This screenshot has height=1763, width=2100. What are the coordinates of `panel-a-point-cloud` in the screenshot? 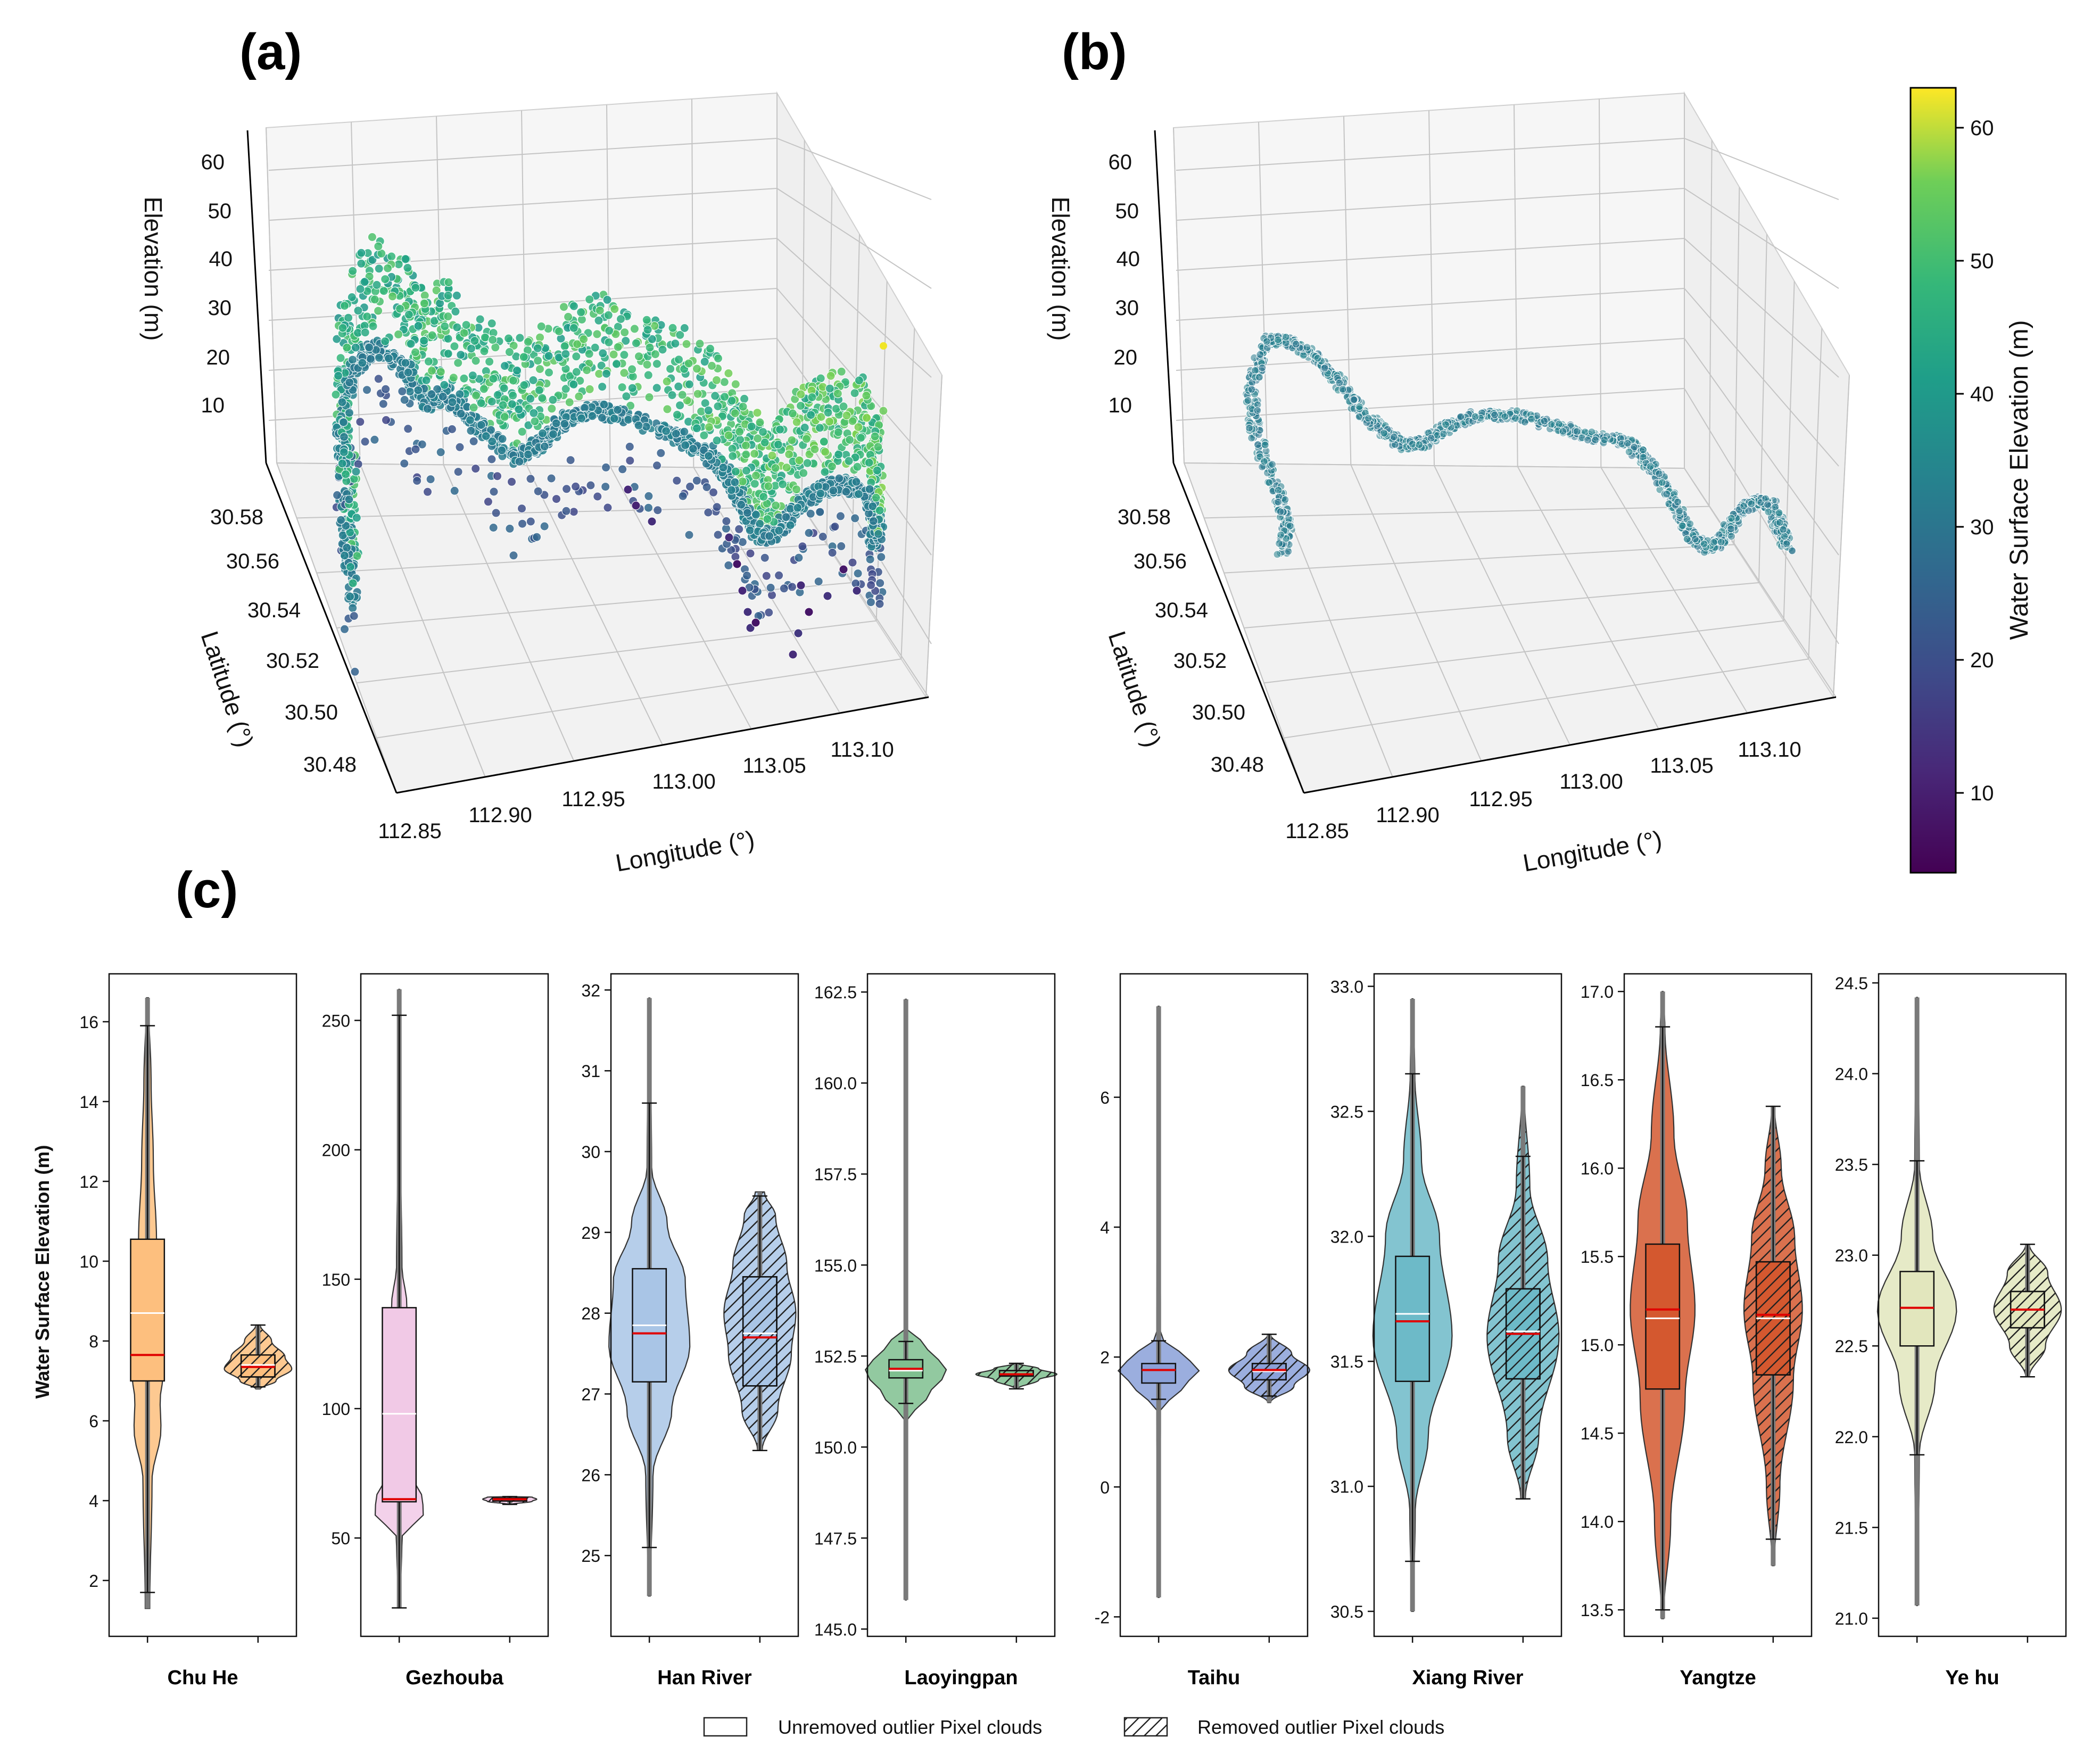 It's located at (609, 455).